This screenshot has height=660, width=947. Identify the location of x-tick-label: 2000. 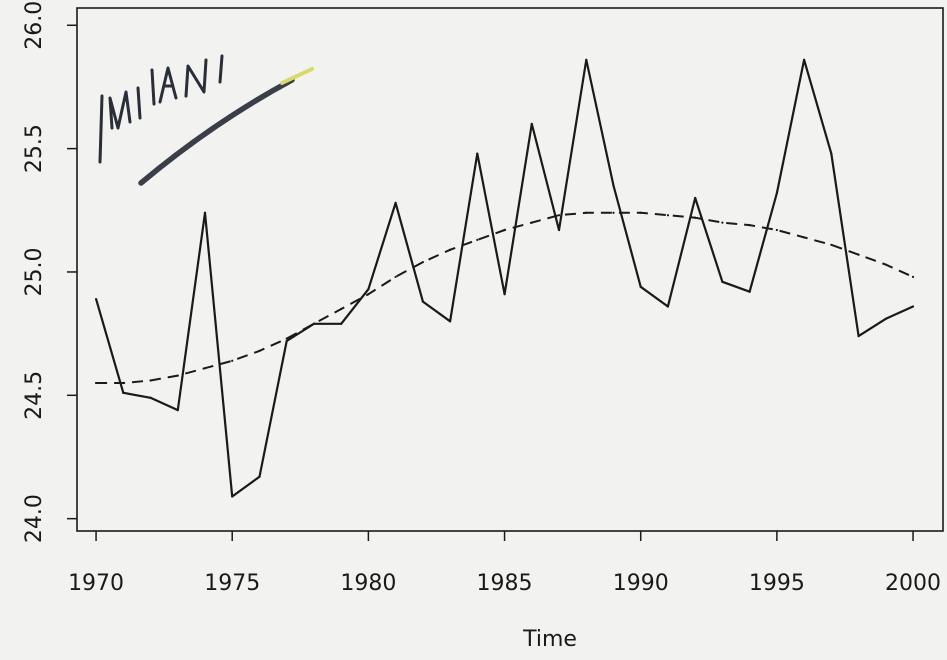
(913, 583).